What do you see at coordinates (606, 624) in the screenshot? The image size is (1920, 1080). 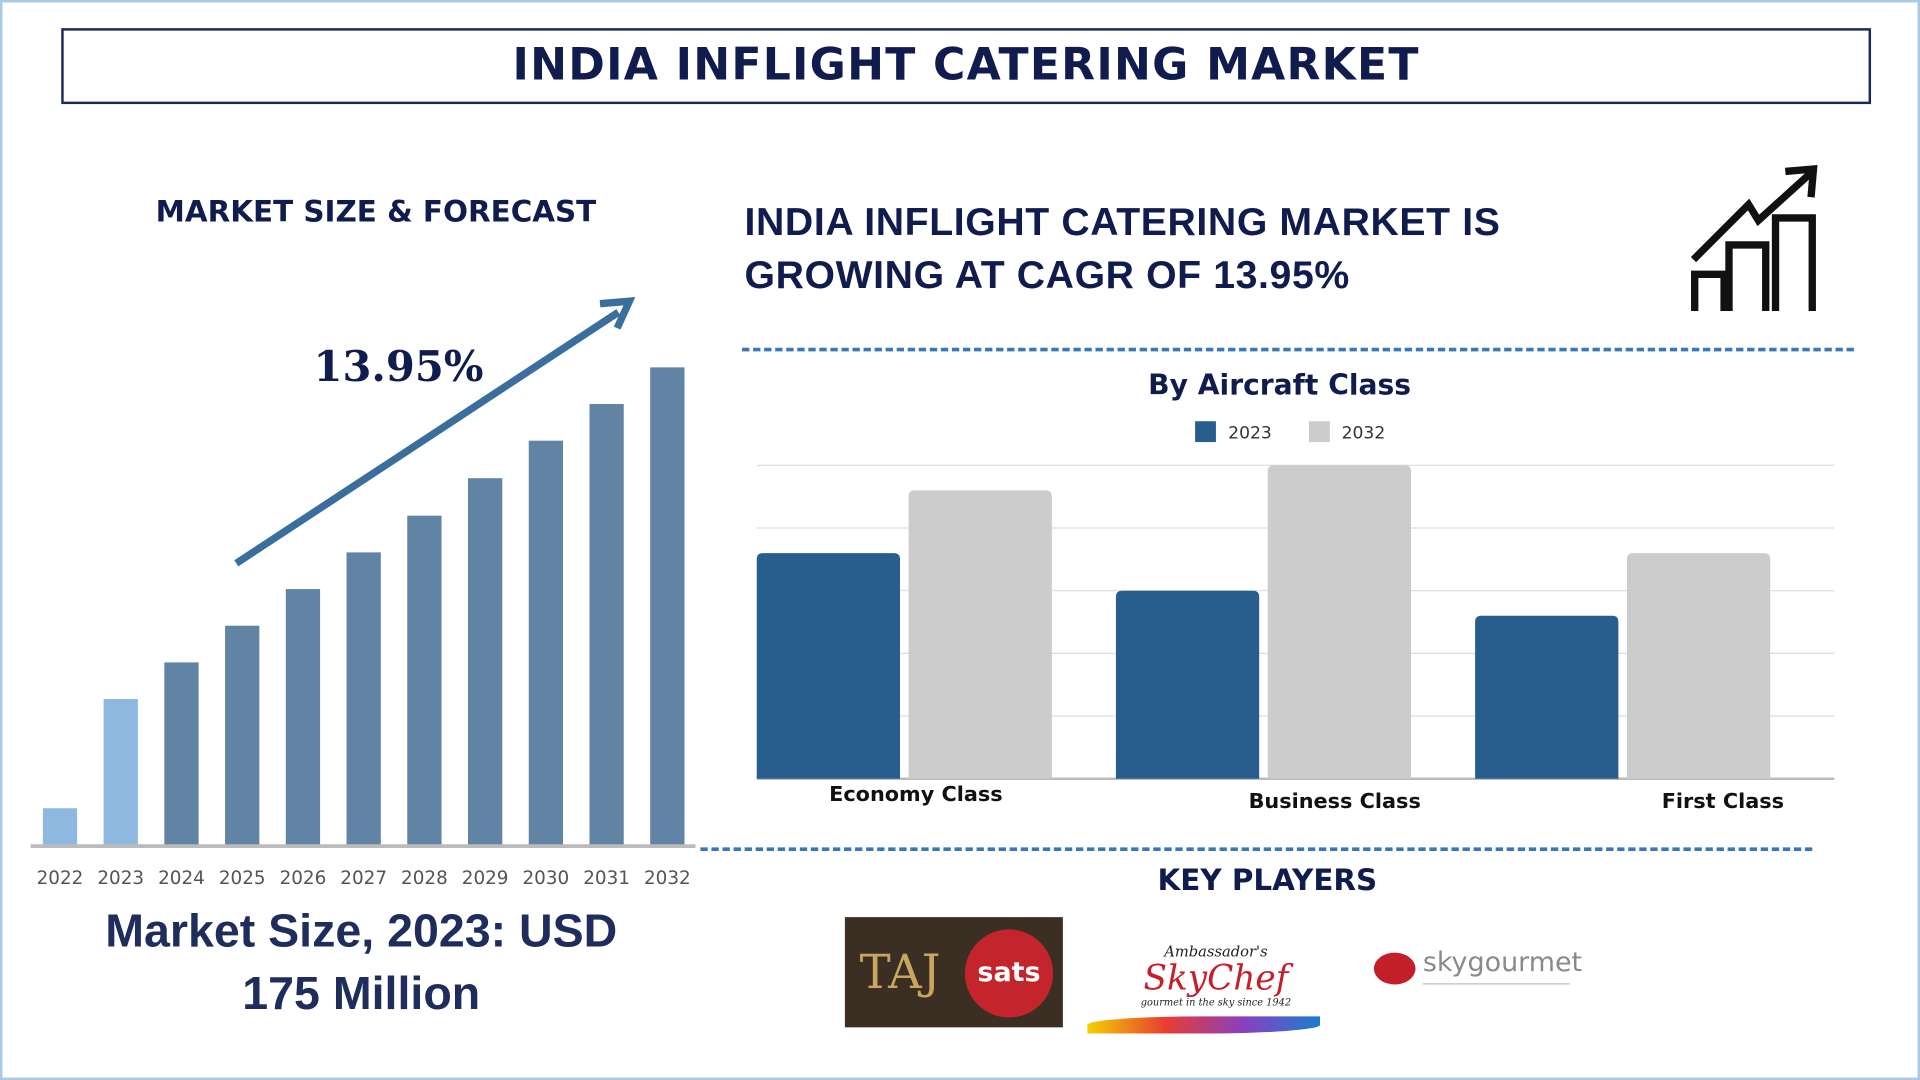 I see `bar-2031` at bounding box center [606, 624].